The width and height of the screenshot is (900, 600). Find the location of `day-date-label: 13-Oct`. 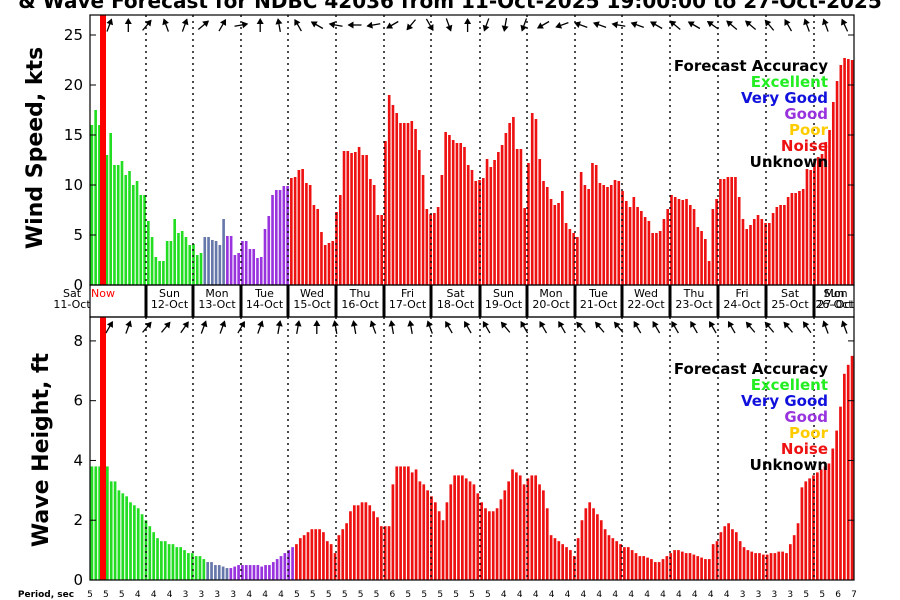

day-date-label: 13-Oct is located at coordinates (217, 304).